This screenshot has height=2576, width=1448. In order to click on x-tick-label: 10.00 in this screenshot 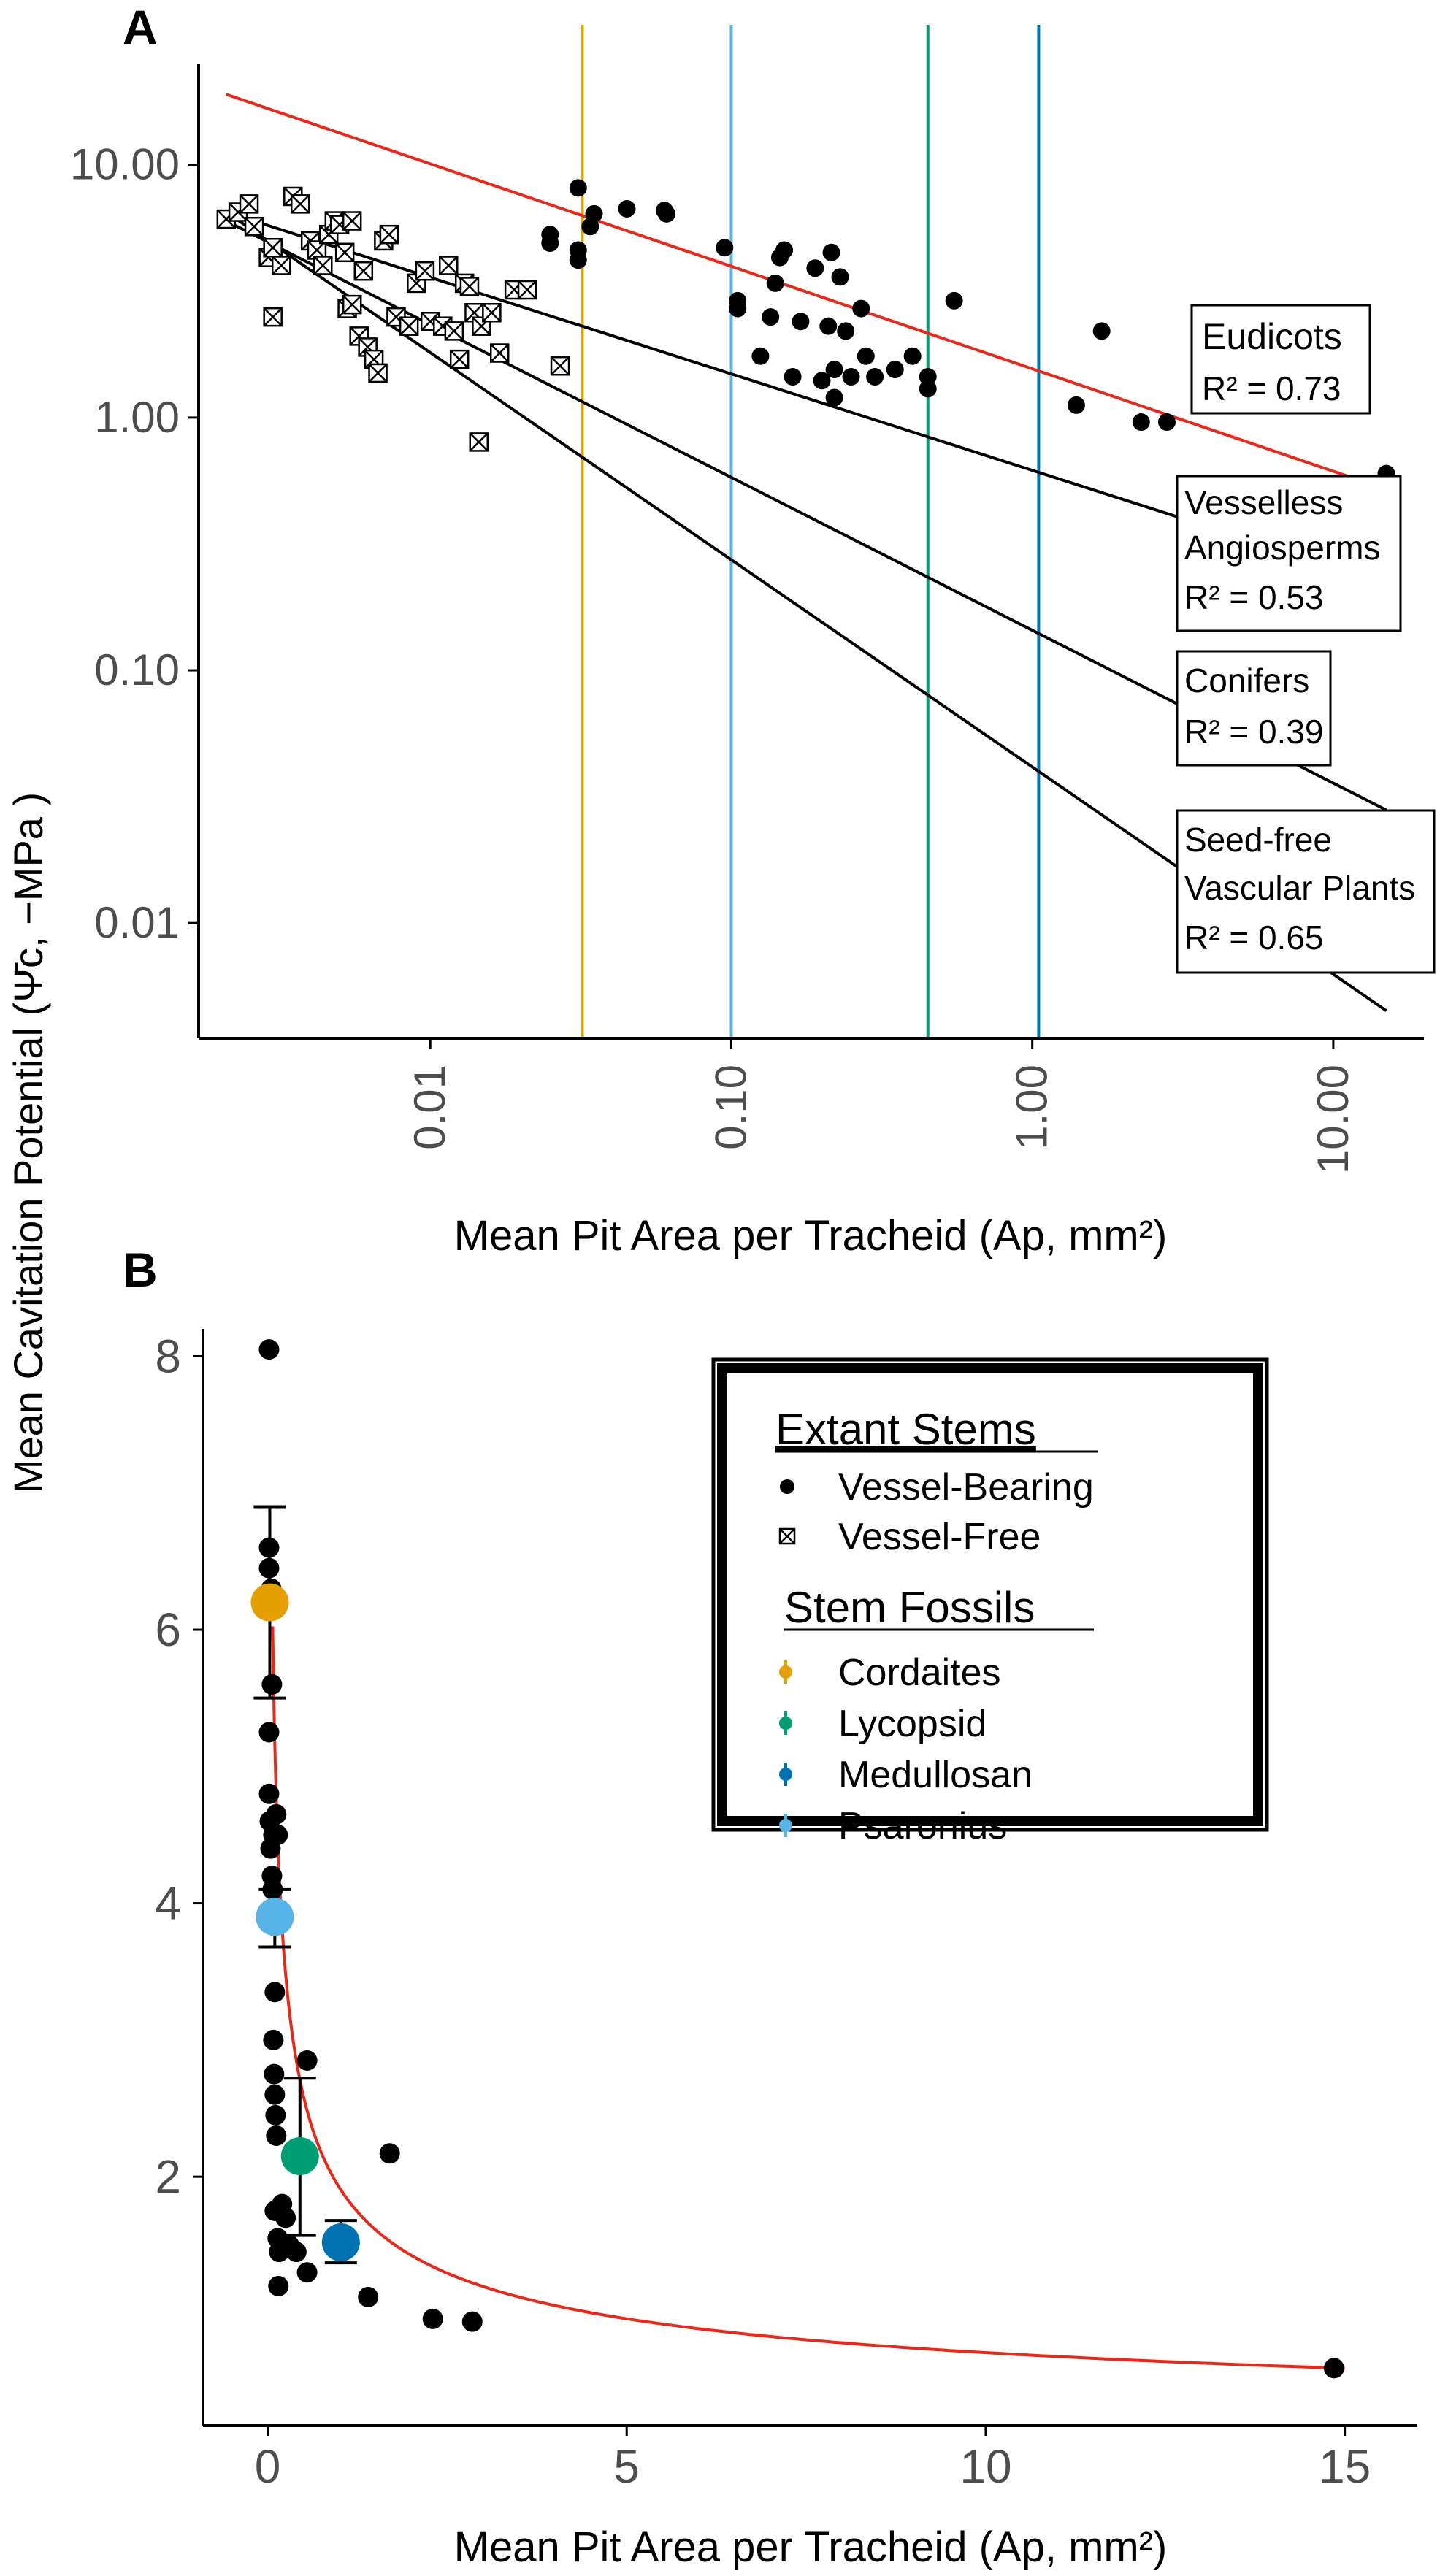, I will do `click(1333, 1119)`.